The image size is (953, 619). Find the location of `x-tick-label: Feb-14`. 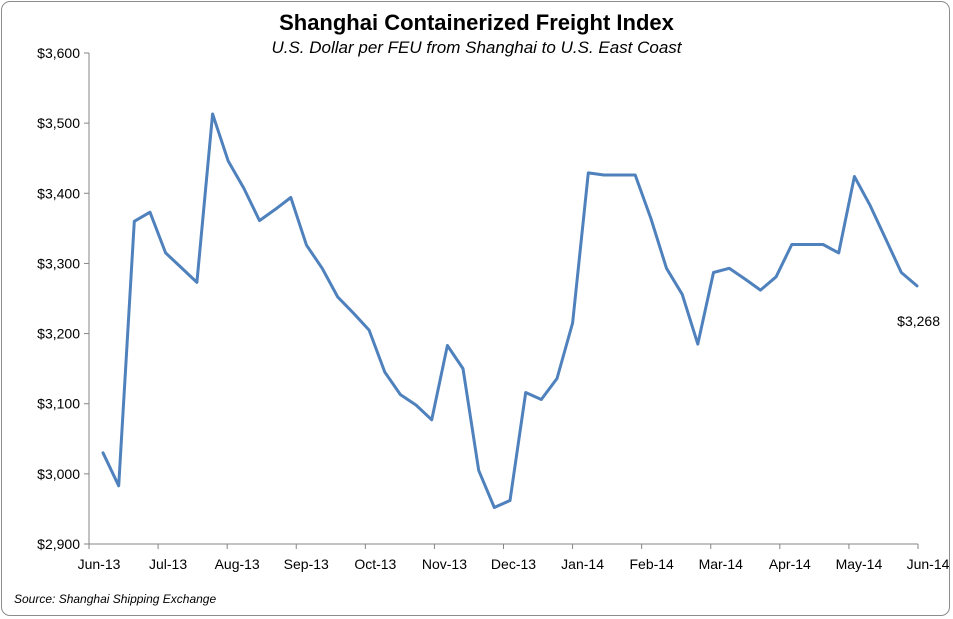

x-tick-label: Feb-14 is located at coordinates (651, 564).